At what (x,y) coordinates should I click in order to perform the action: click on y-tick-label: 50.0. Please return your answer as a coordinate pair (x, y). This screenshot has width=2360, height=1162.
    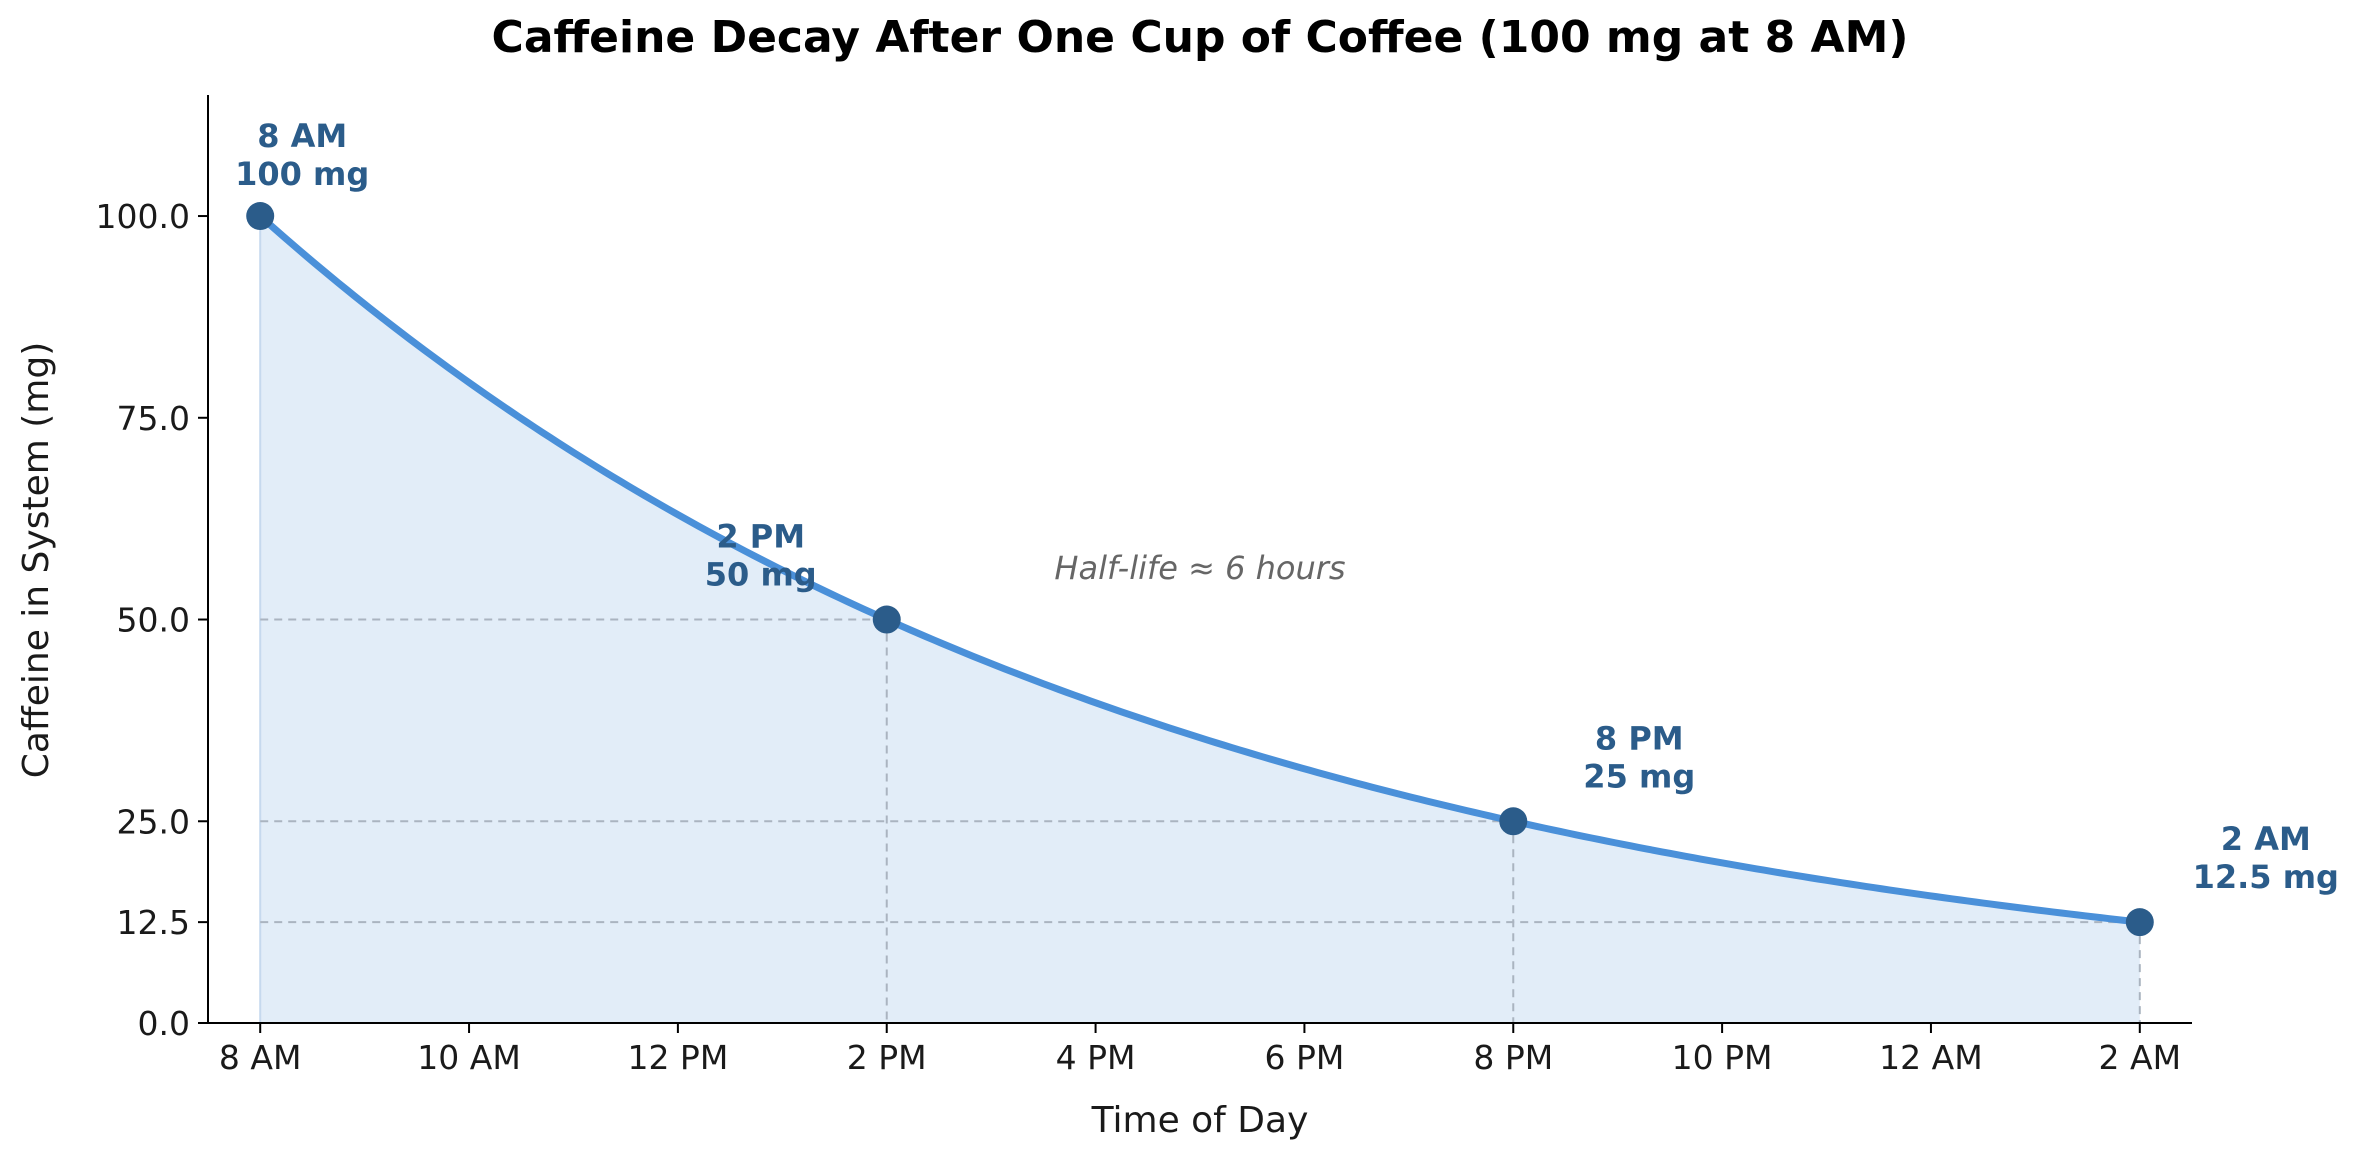
    Looking at the image, I should click on (153, 620).